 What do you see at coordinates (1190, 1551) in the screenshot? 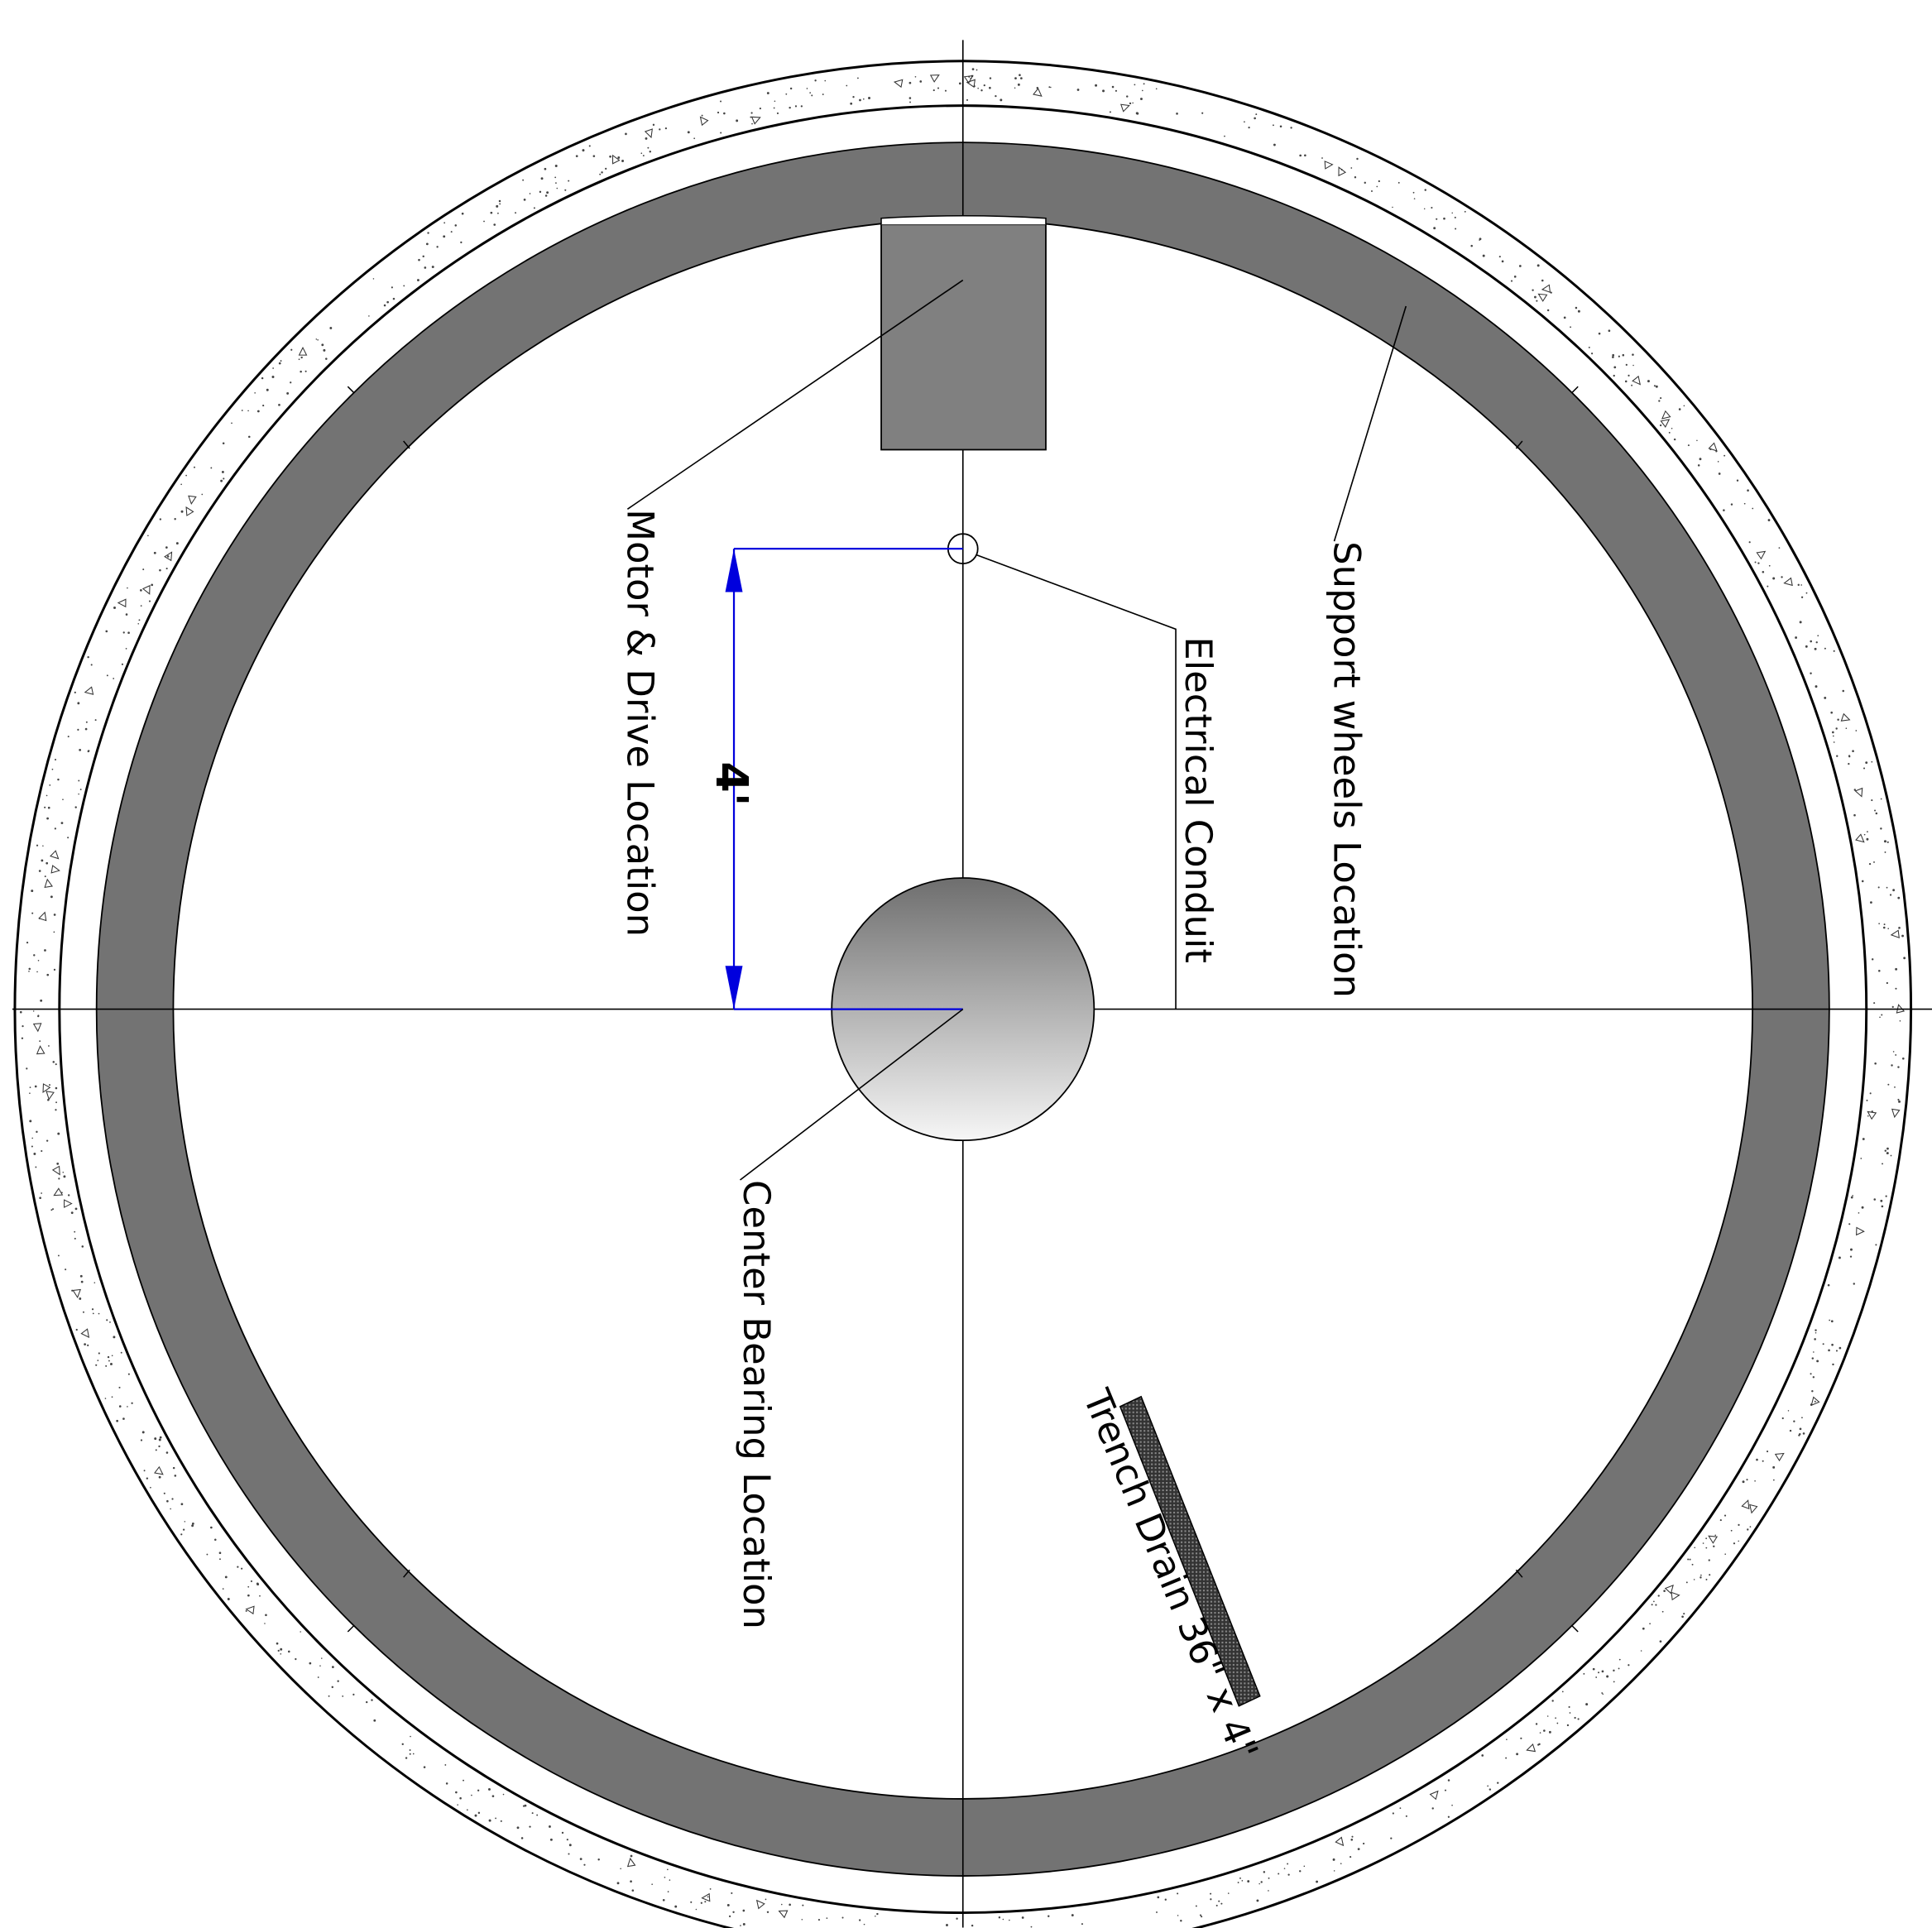
I see `trench-drain` at bounding box center [1190, 1551].